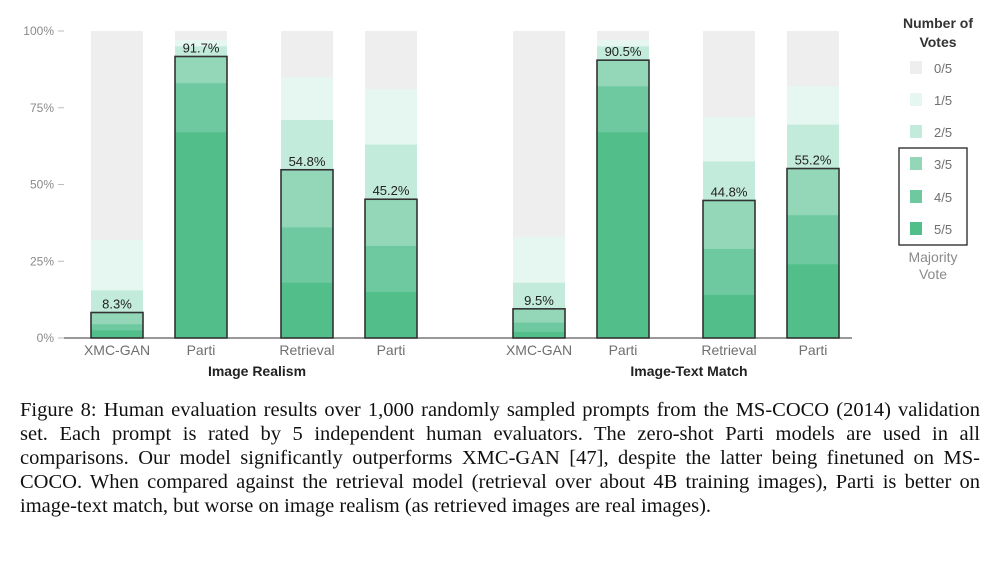  Describe the element at coordinates (688, 371) in the screenshot. I see `group-label: Image-Text Match` at that location.